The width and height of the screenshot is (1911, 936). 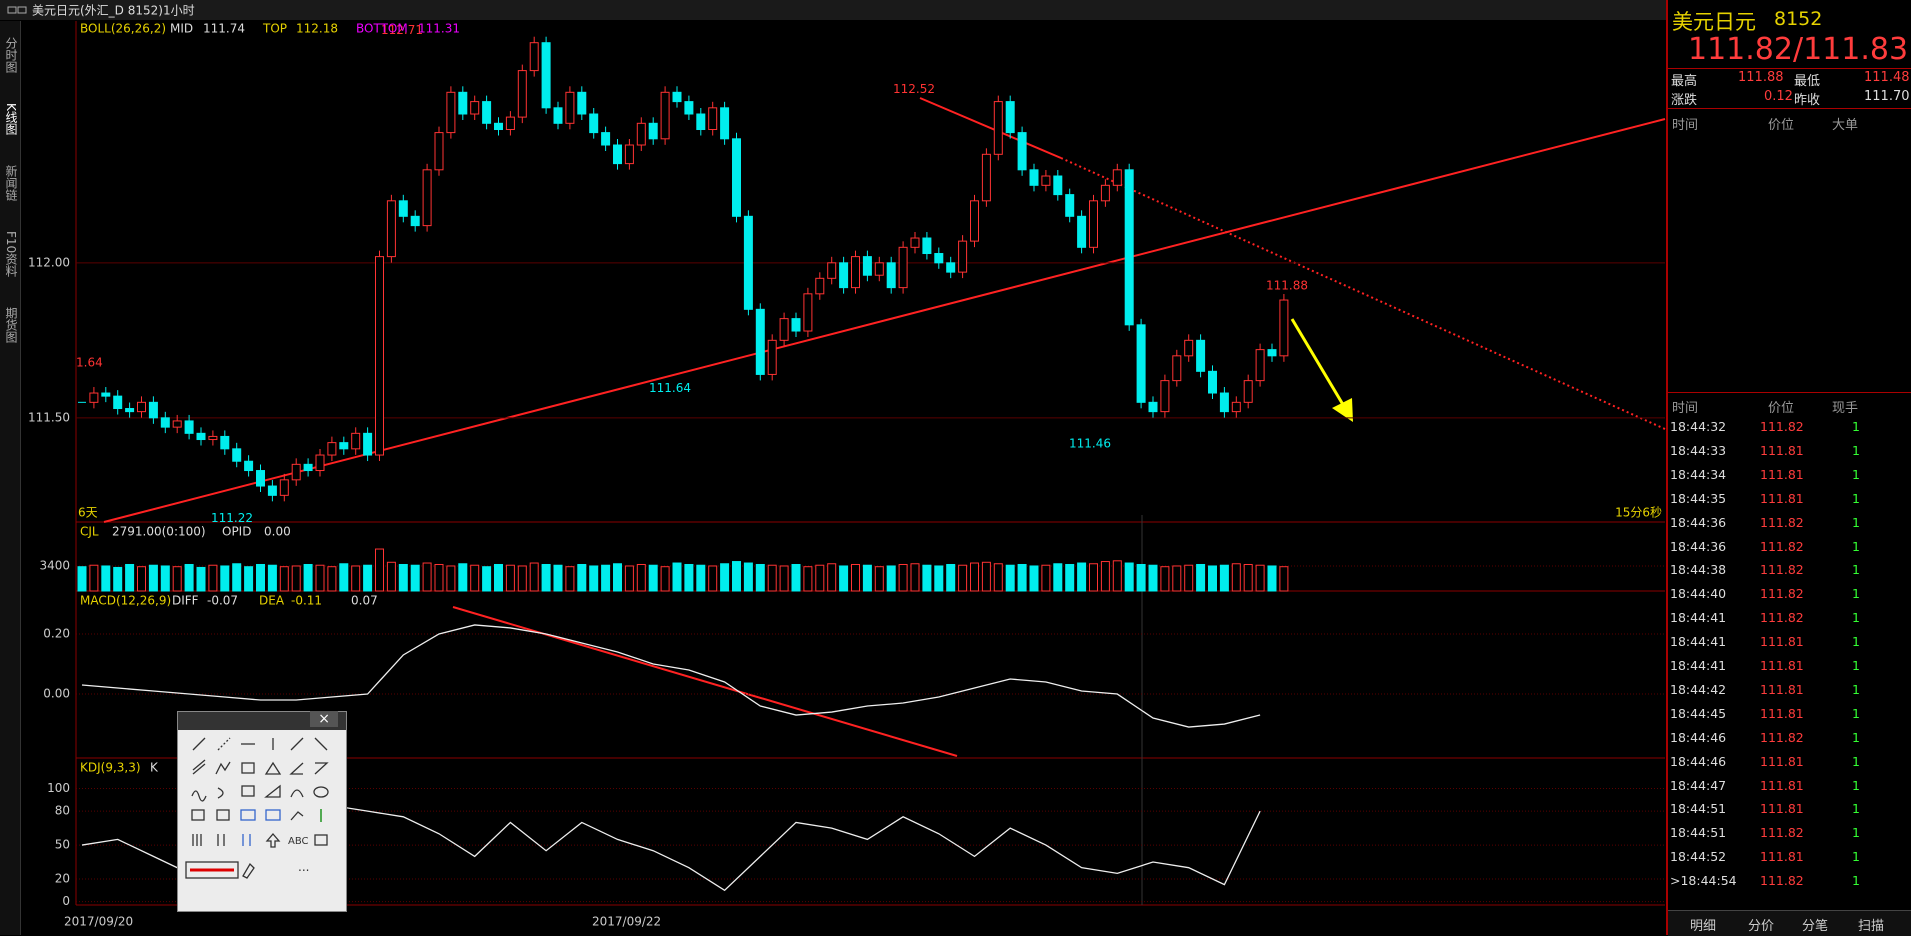 I want to click on tool-icons: ABC ···, so click(x=257, y=808).